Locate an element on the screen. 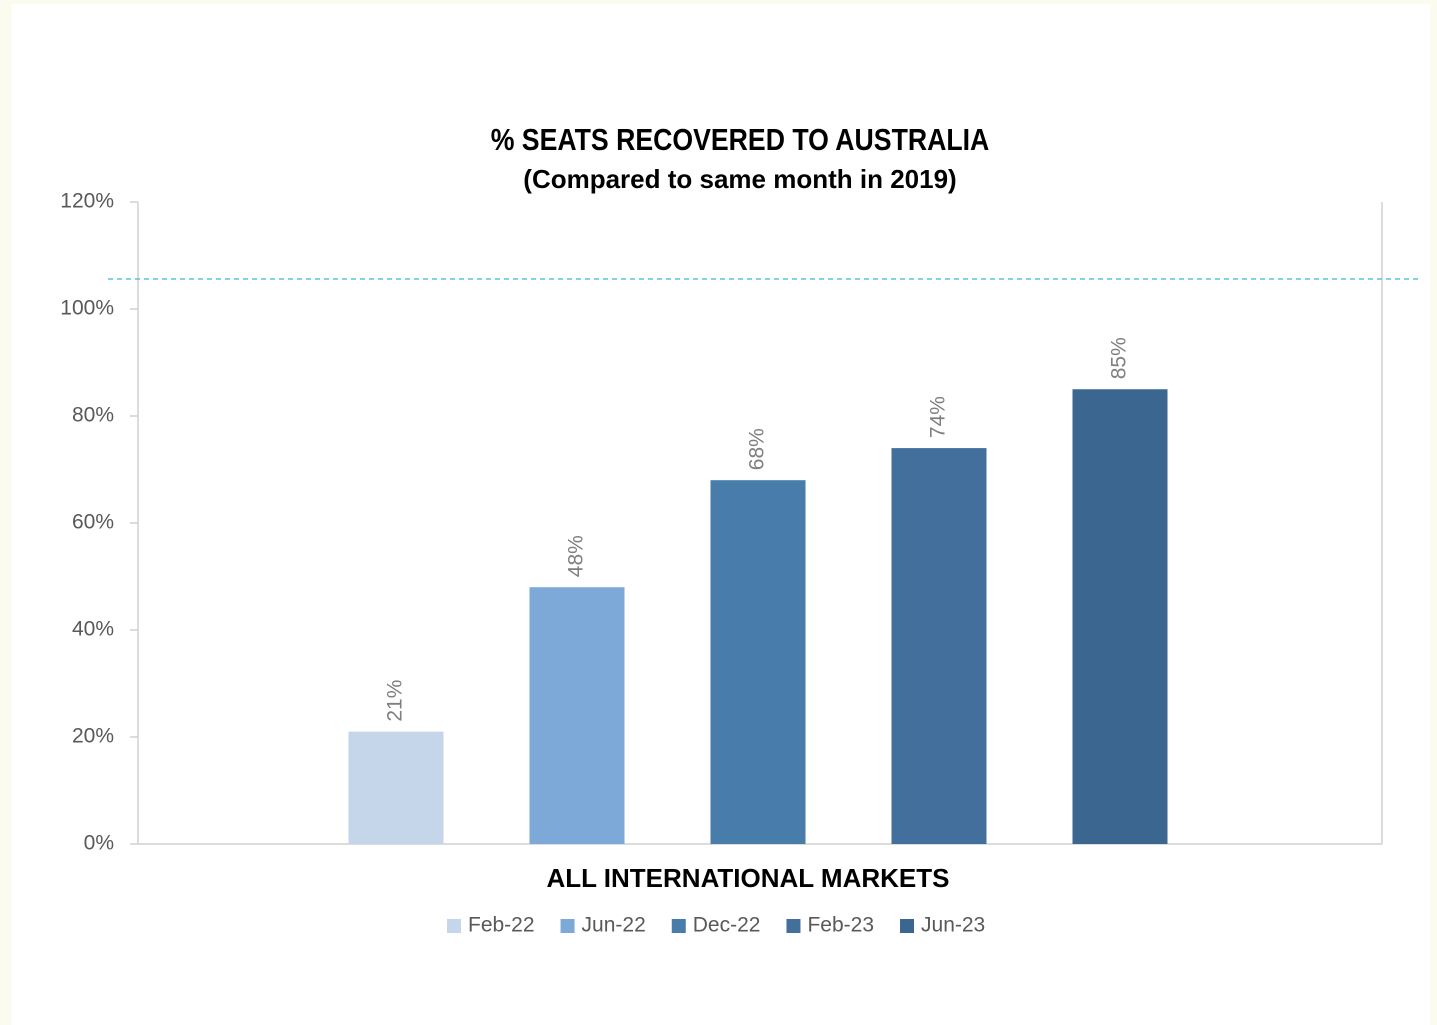 The width and height of the screenshot is (1437, 1025). y-tick-label: 100% is located at coordinates (87, 308).